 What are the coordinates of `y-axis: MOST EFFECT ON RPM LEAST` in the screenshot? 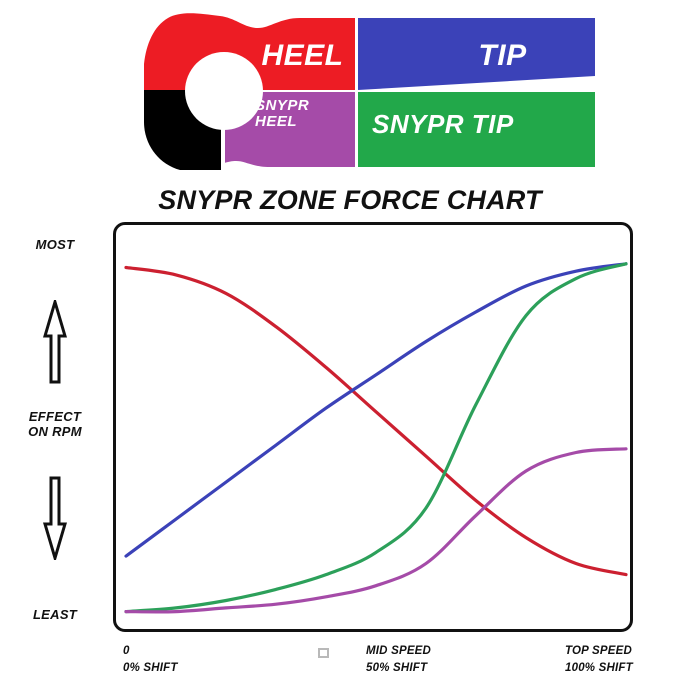 It's located at (55, 427).